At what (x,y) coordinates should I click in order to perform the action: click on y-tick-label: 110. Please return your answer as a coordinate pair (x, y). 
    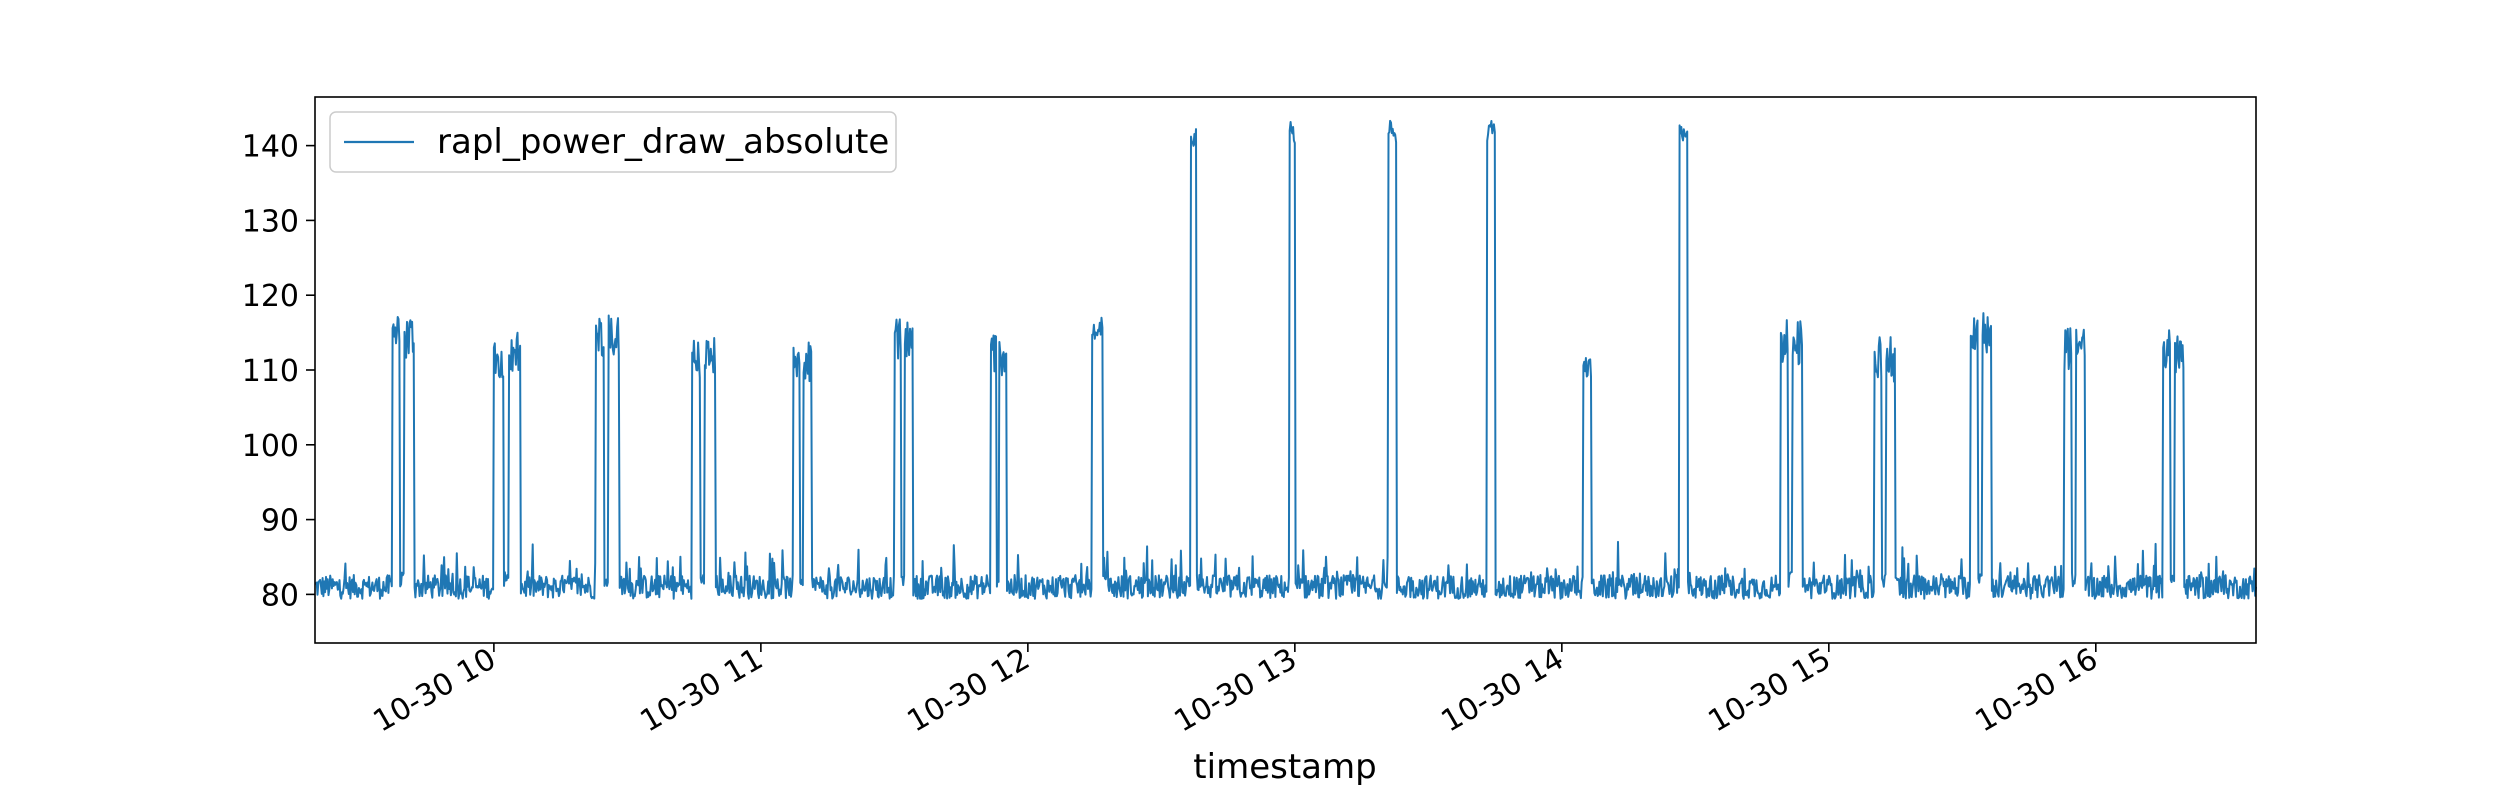
    Looking at the image, I should click on (270, 371).